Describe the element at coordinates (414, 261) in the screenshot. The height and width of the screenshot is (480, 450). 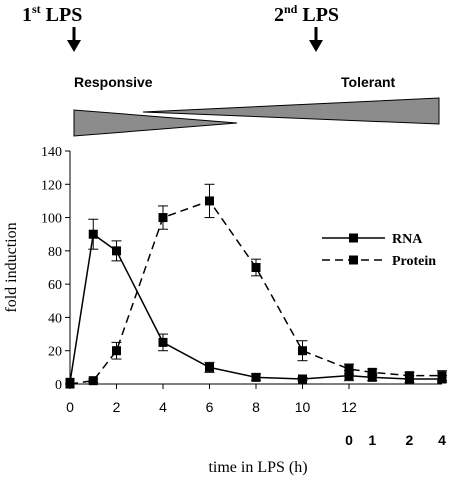
I see `legend-label-protein: Protein` at that location.